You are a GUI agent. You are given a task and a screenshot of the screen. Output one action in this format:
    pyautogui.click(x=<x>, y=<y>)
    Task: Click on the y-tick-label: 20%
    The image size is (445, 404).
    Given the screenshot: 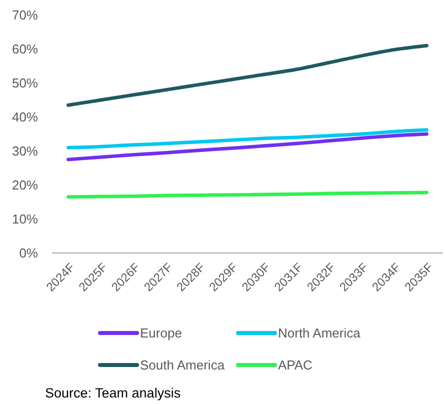 What is the action you would take?
    pyautogui.click(x=25, y=185)
    